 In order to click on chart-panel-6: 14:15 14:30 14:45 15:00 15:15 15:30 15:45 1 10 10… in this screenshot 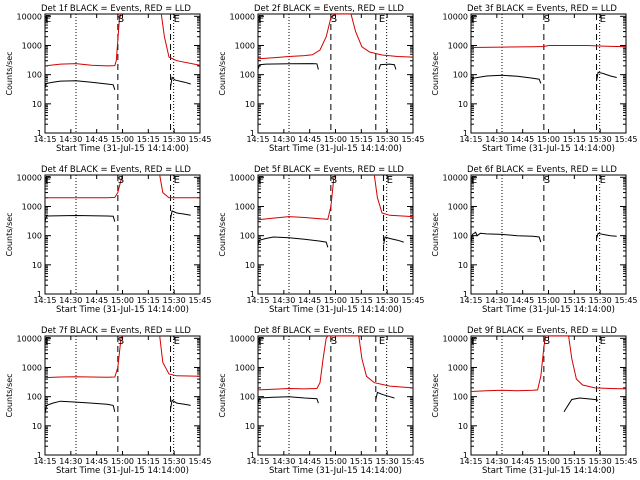, I will do `click(534, 240)`.